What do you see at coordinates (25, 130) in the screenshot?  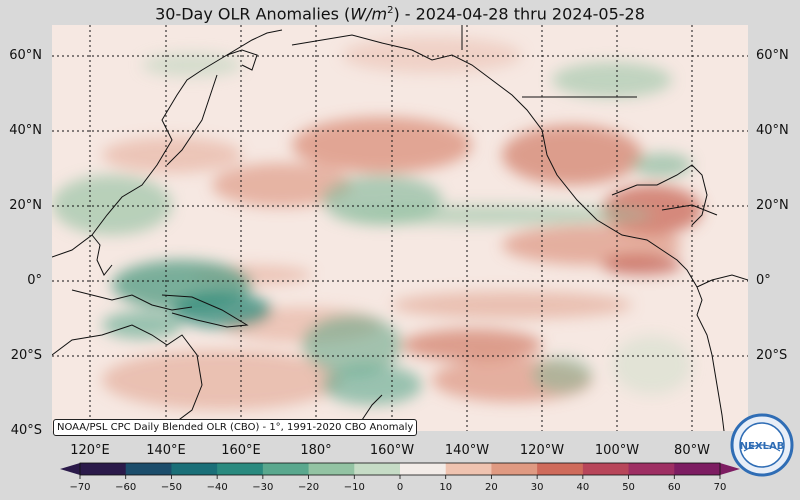 I see `lat-label-40n-left: 40°N` at bounding box center [25, 130].